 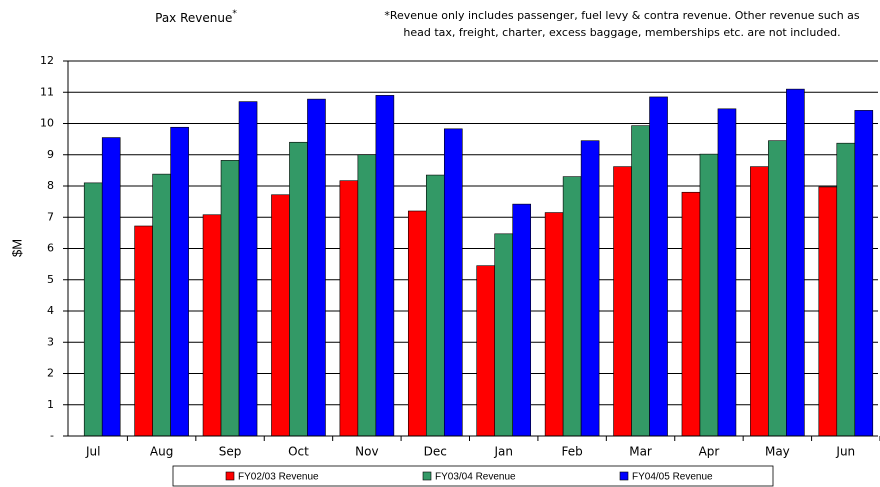 What do you see at coordinates (234, 14) in the screenshot?
I see `title-mark: *` at bounding box center [234, 14].